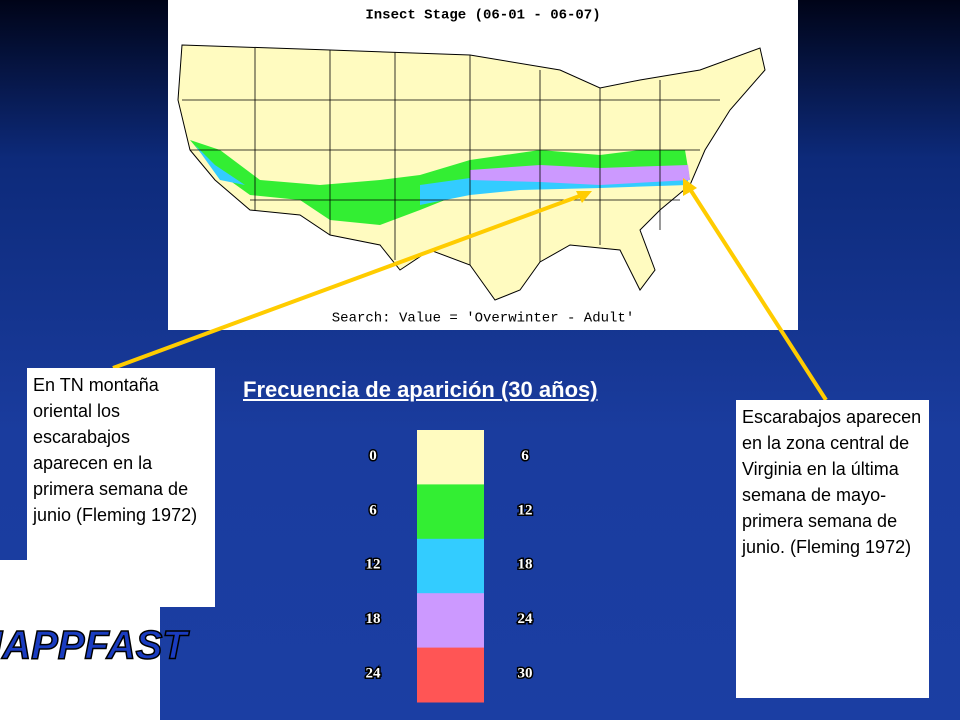 This screenshot has width=960, height=720. What do you see at coordinates (525, 456) in the screenshot?
I see `legend-to: 6` at bounding box center [525, 456].